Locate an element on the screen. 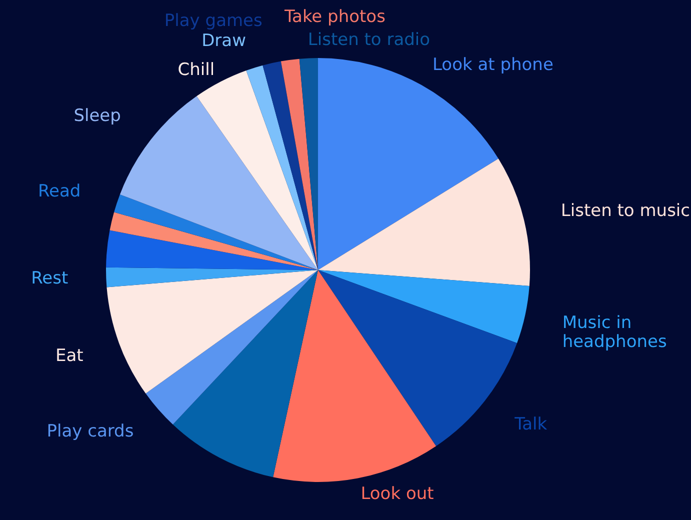 Image resolution: width=691 pixels, height=520 pixels. slice-label: Play cards is located at coordinates (90, 431).